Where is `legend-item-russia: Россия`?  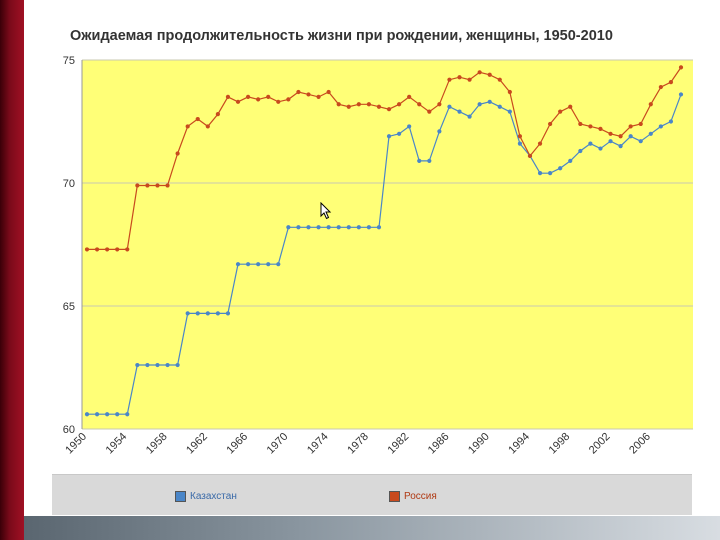
legend-item-russia: Россия is located at coordinates (413, 496).